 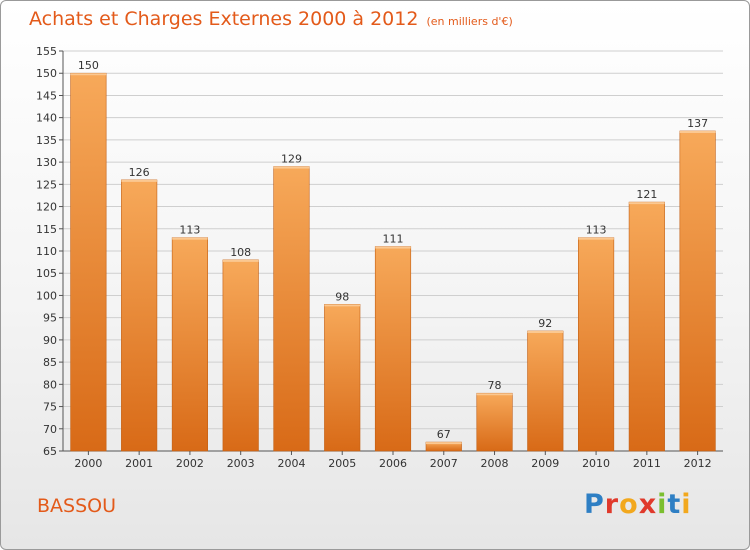 I want to click on logo-letter: t, so click(x=674, y=504).